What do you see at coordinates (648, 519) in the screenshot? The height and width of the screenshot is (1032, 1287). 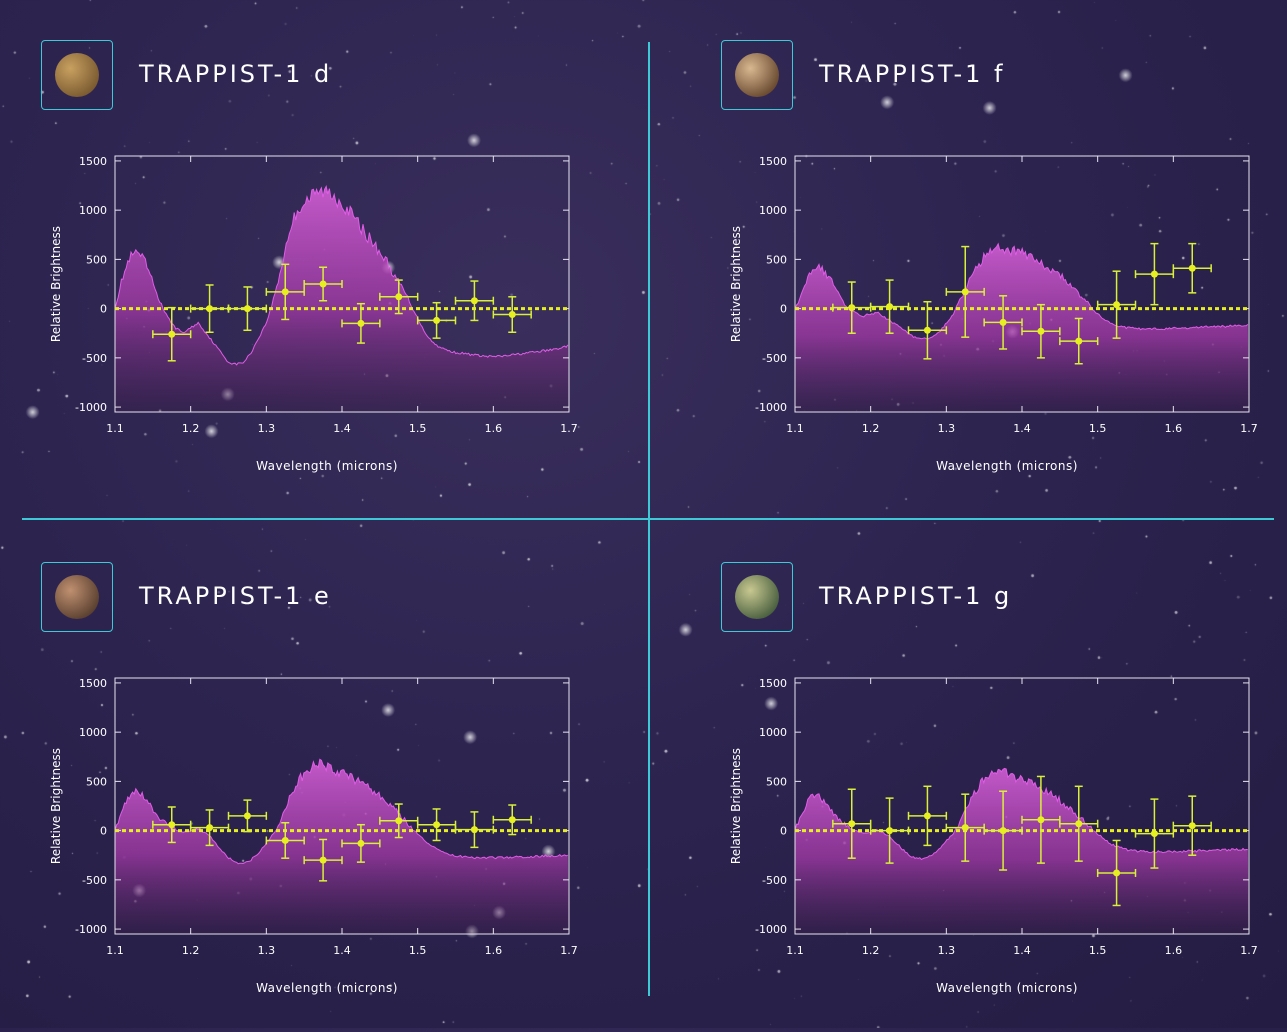 I see `horizontal-divider` at bounding box center [648, 519].